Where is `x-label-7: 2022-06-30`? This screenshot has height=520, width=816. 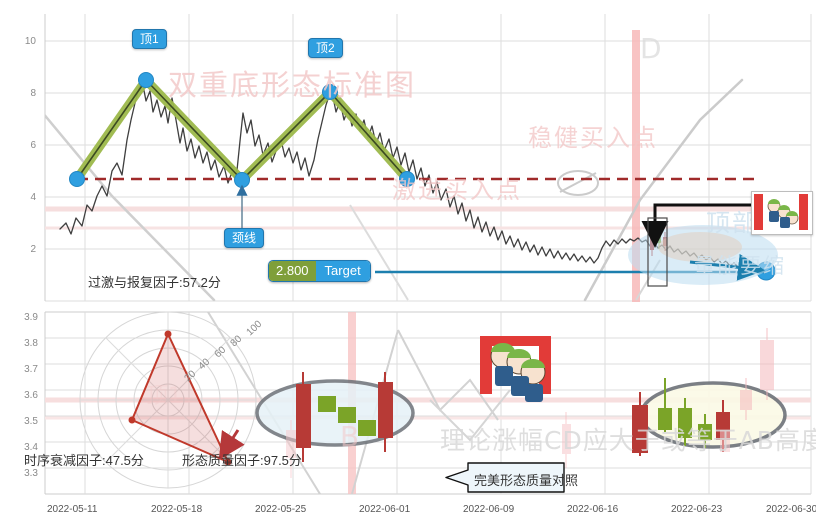
x-label-7: 2022-06-30 is located at coordinates (791, 509).